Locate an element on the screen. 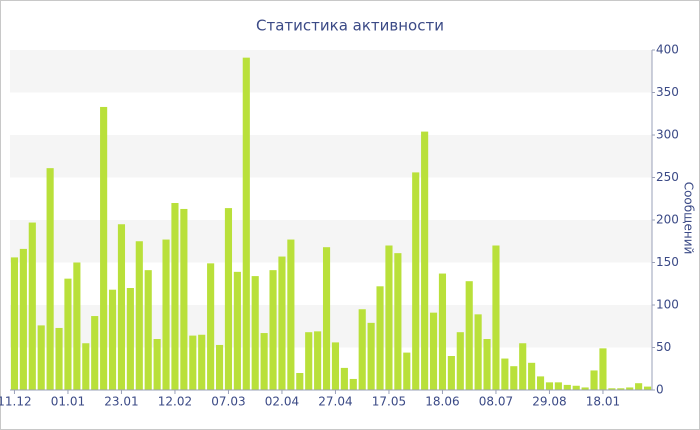 This screenshot has height=430, width=700. x-tick-label: 11.12 is located at coordinates (16, 402).